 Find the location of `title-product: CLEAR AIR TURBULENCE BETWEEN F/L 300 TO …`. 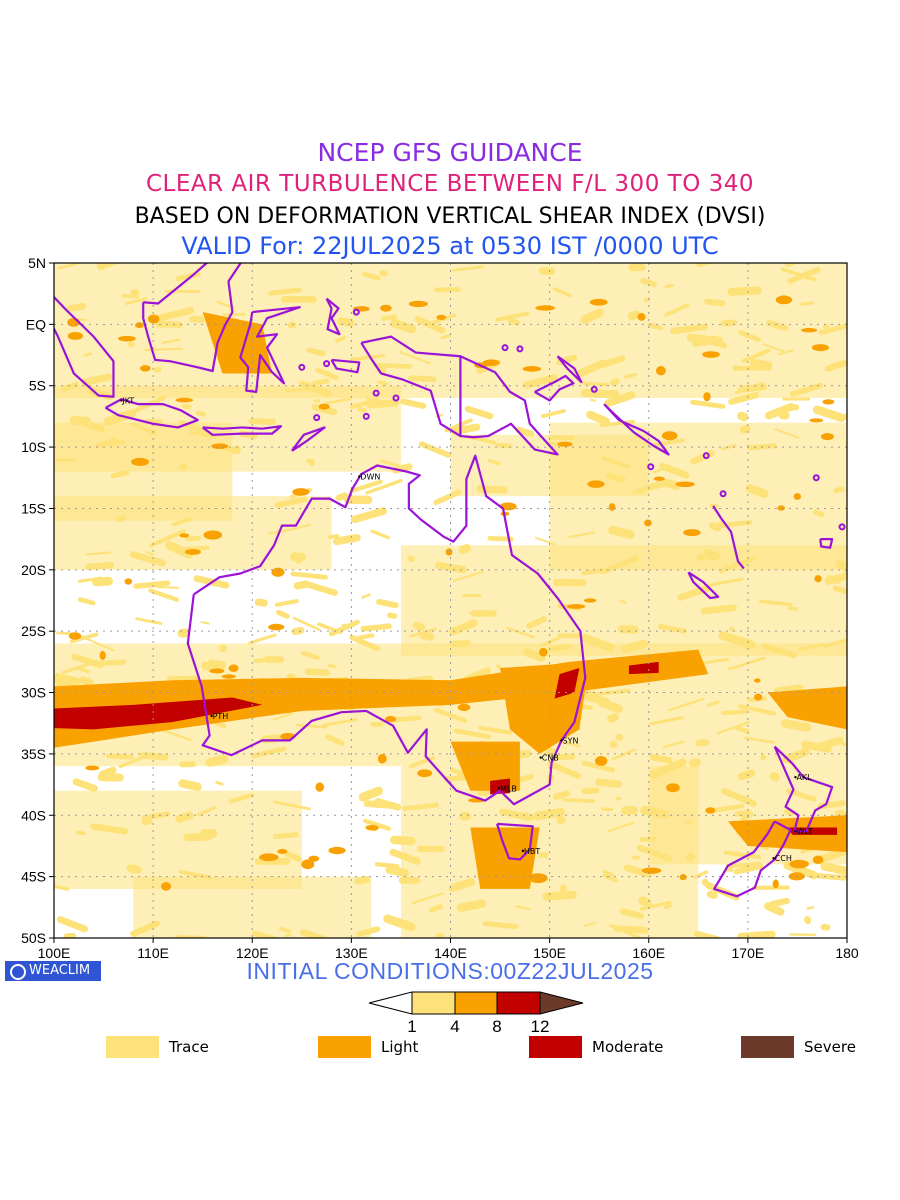

title-product: CLEAR AIR TURBULENCE BETWEEN F/L 300 TO … is located at coordinates (450, 184).